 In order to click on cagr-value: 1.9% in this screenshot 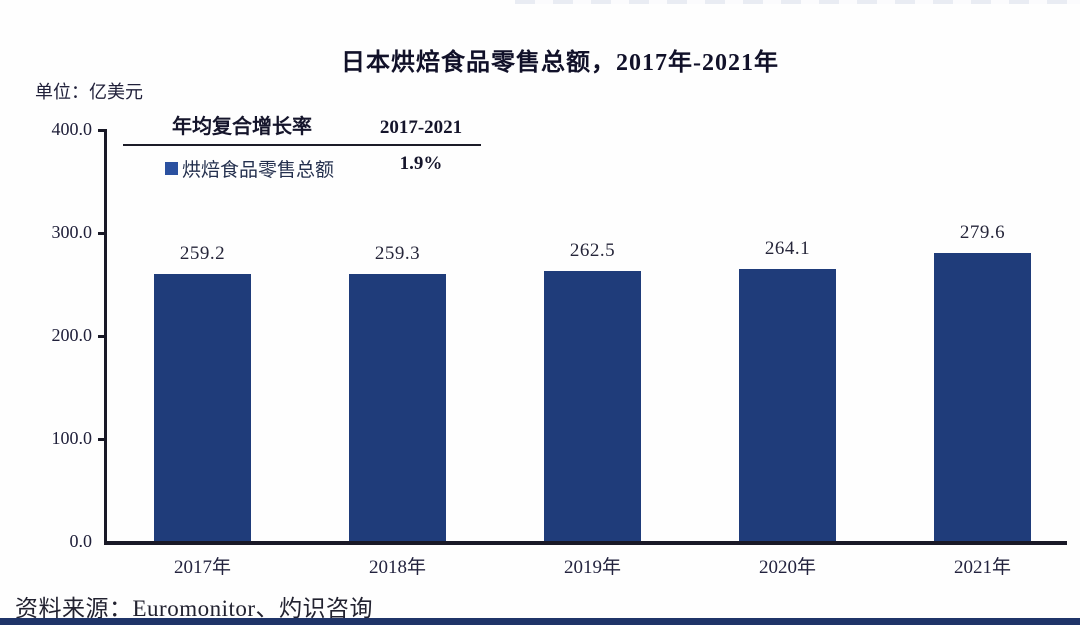, I will do `click(421, 163)`.